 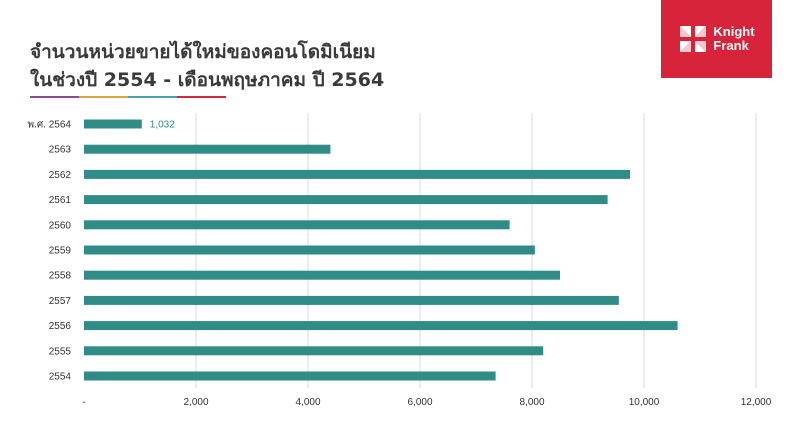 What do you see at coordinates (195, 402) in the screenshot?
I see `x-tick-label: 2,000` at bounding box center [195, 402].